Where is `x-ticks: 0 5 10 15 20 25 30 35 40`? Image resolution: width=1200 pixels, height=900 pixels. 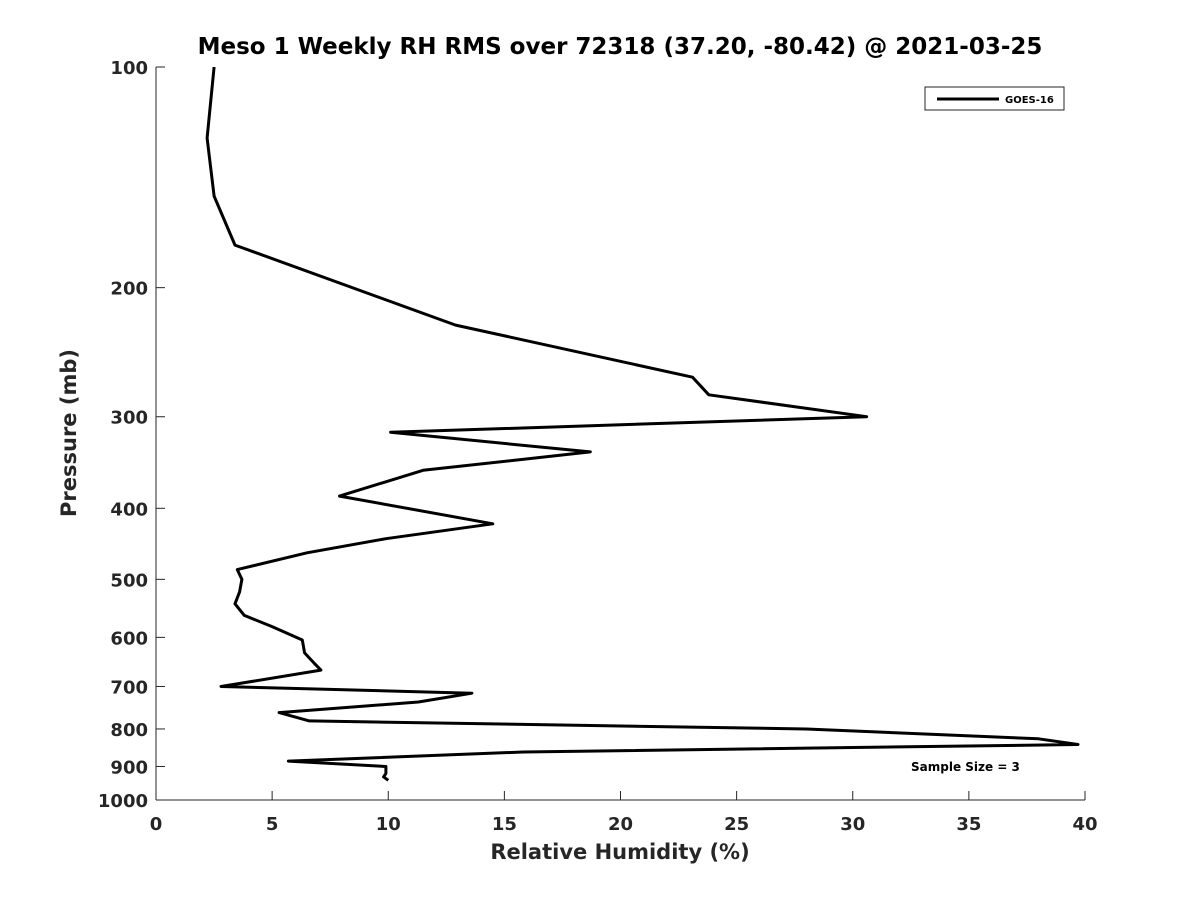
x-ticks: 0 5 10 15 20 25 30 35 40 is located at coordinates (624, 813).